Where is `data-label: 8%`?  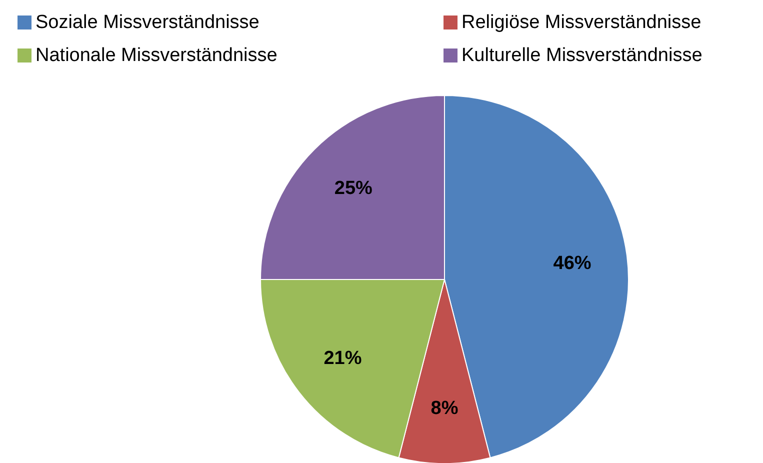
data-label: 8% is located at coordinates (444, 408).